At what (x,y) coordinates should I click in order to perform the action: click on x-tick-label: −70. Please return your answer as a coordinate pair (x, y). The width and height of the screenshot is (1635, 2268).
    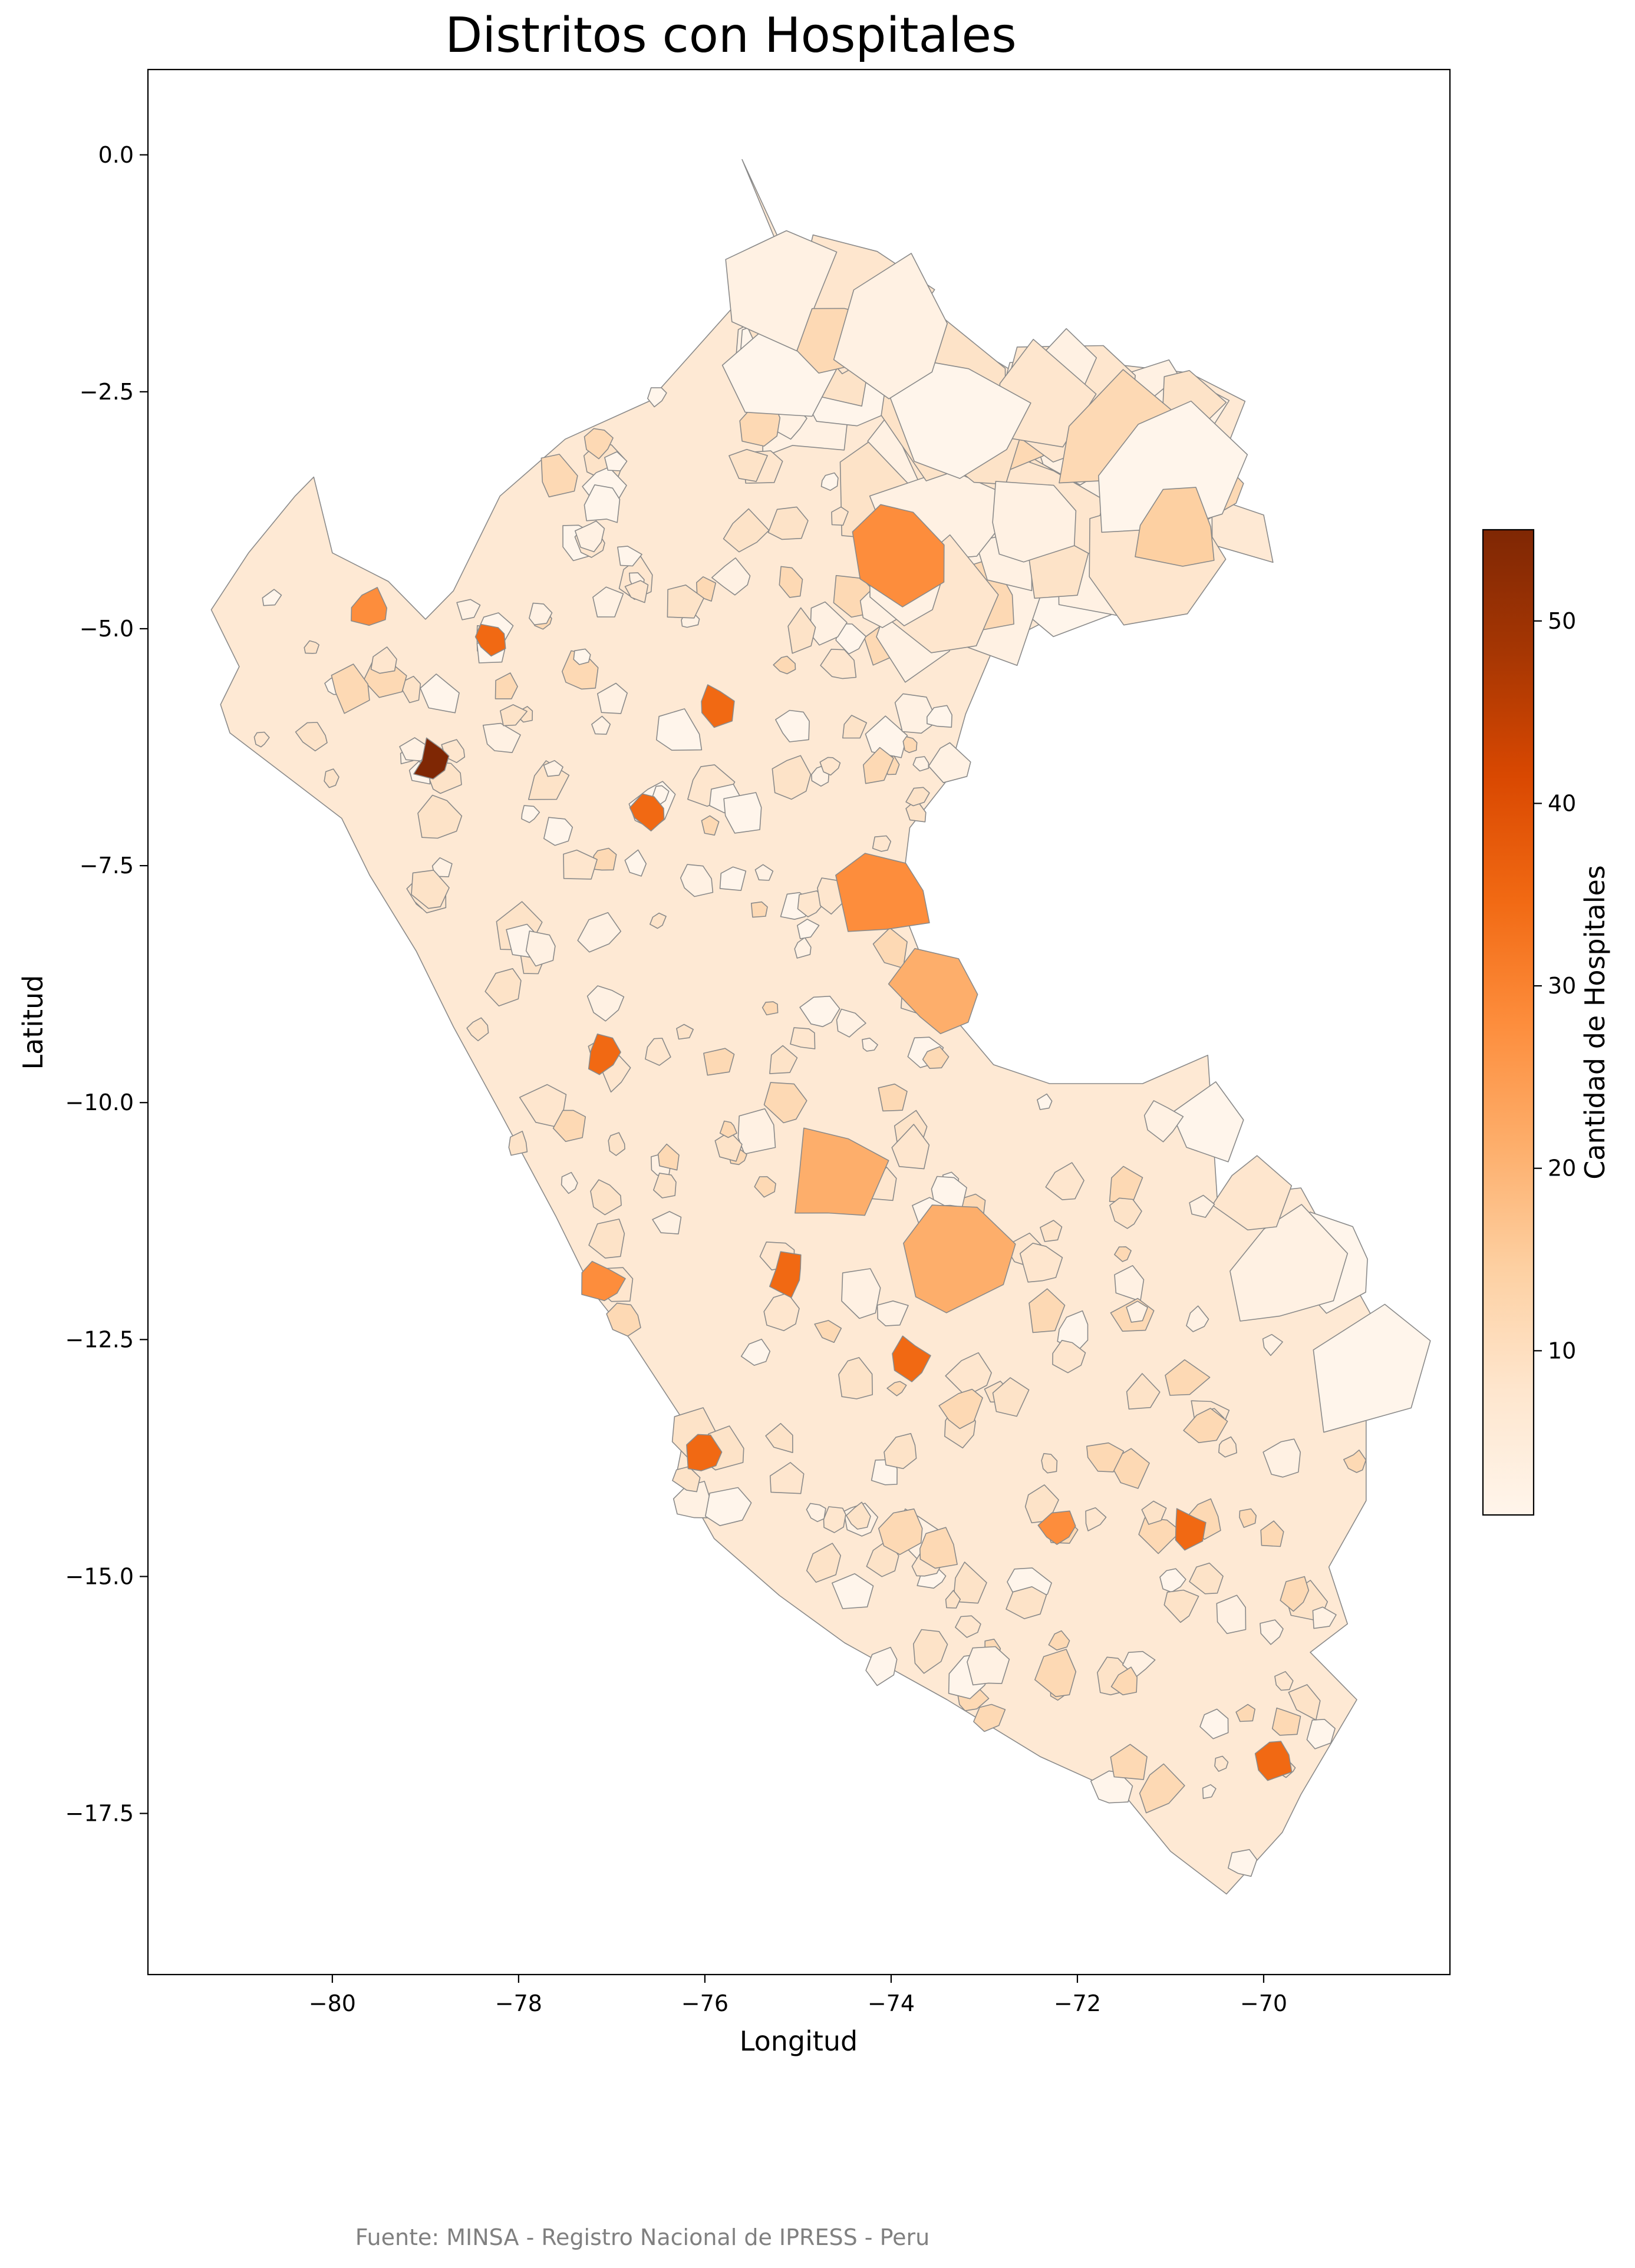
    Looking at the image, I should click on (1264, 2003).